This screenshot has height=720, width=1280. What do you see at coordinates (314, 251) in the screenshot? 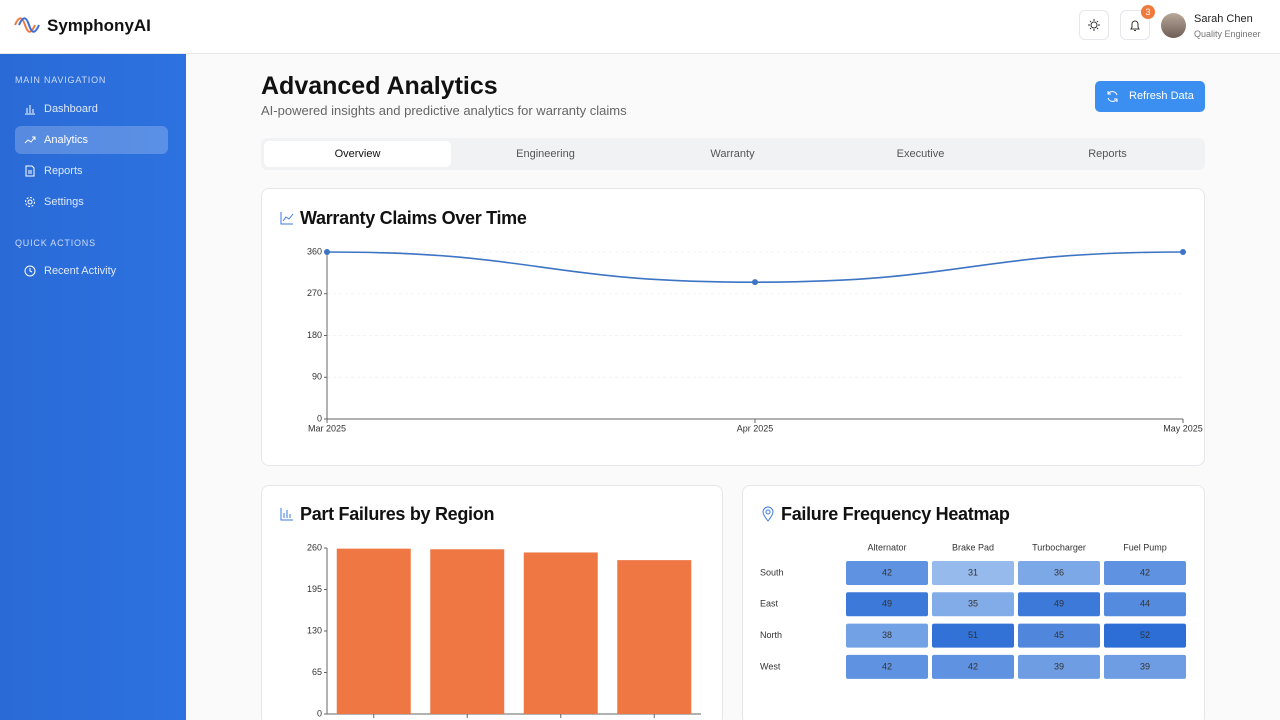
I see `y-tick-label: 360` at bounding box center [314, 251].